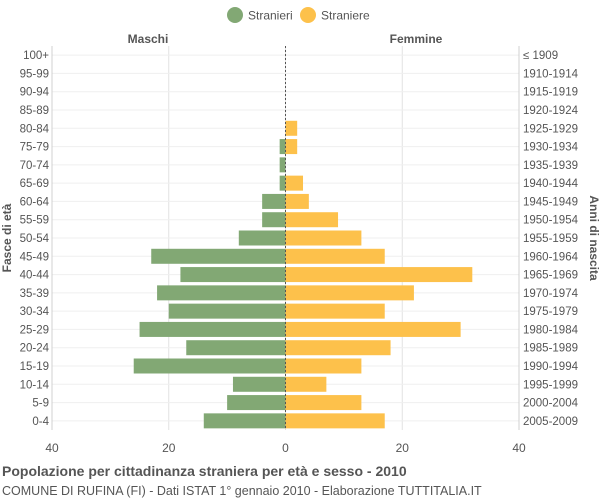 The image size is (600, 500). Describe the element at coordinates (551, 74) in the screenshot. I see `birth-year-label: 1910-1914` at that location.